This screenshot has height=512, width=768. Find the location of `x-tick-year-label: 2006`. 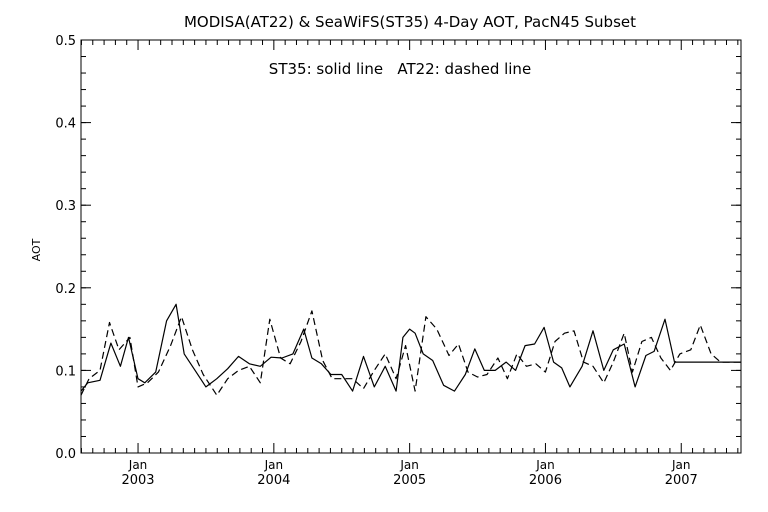

x-tick-year-label: 2006 is located at coordinates (545, 480).